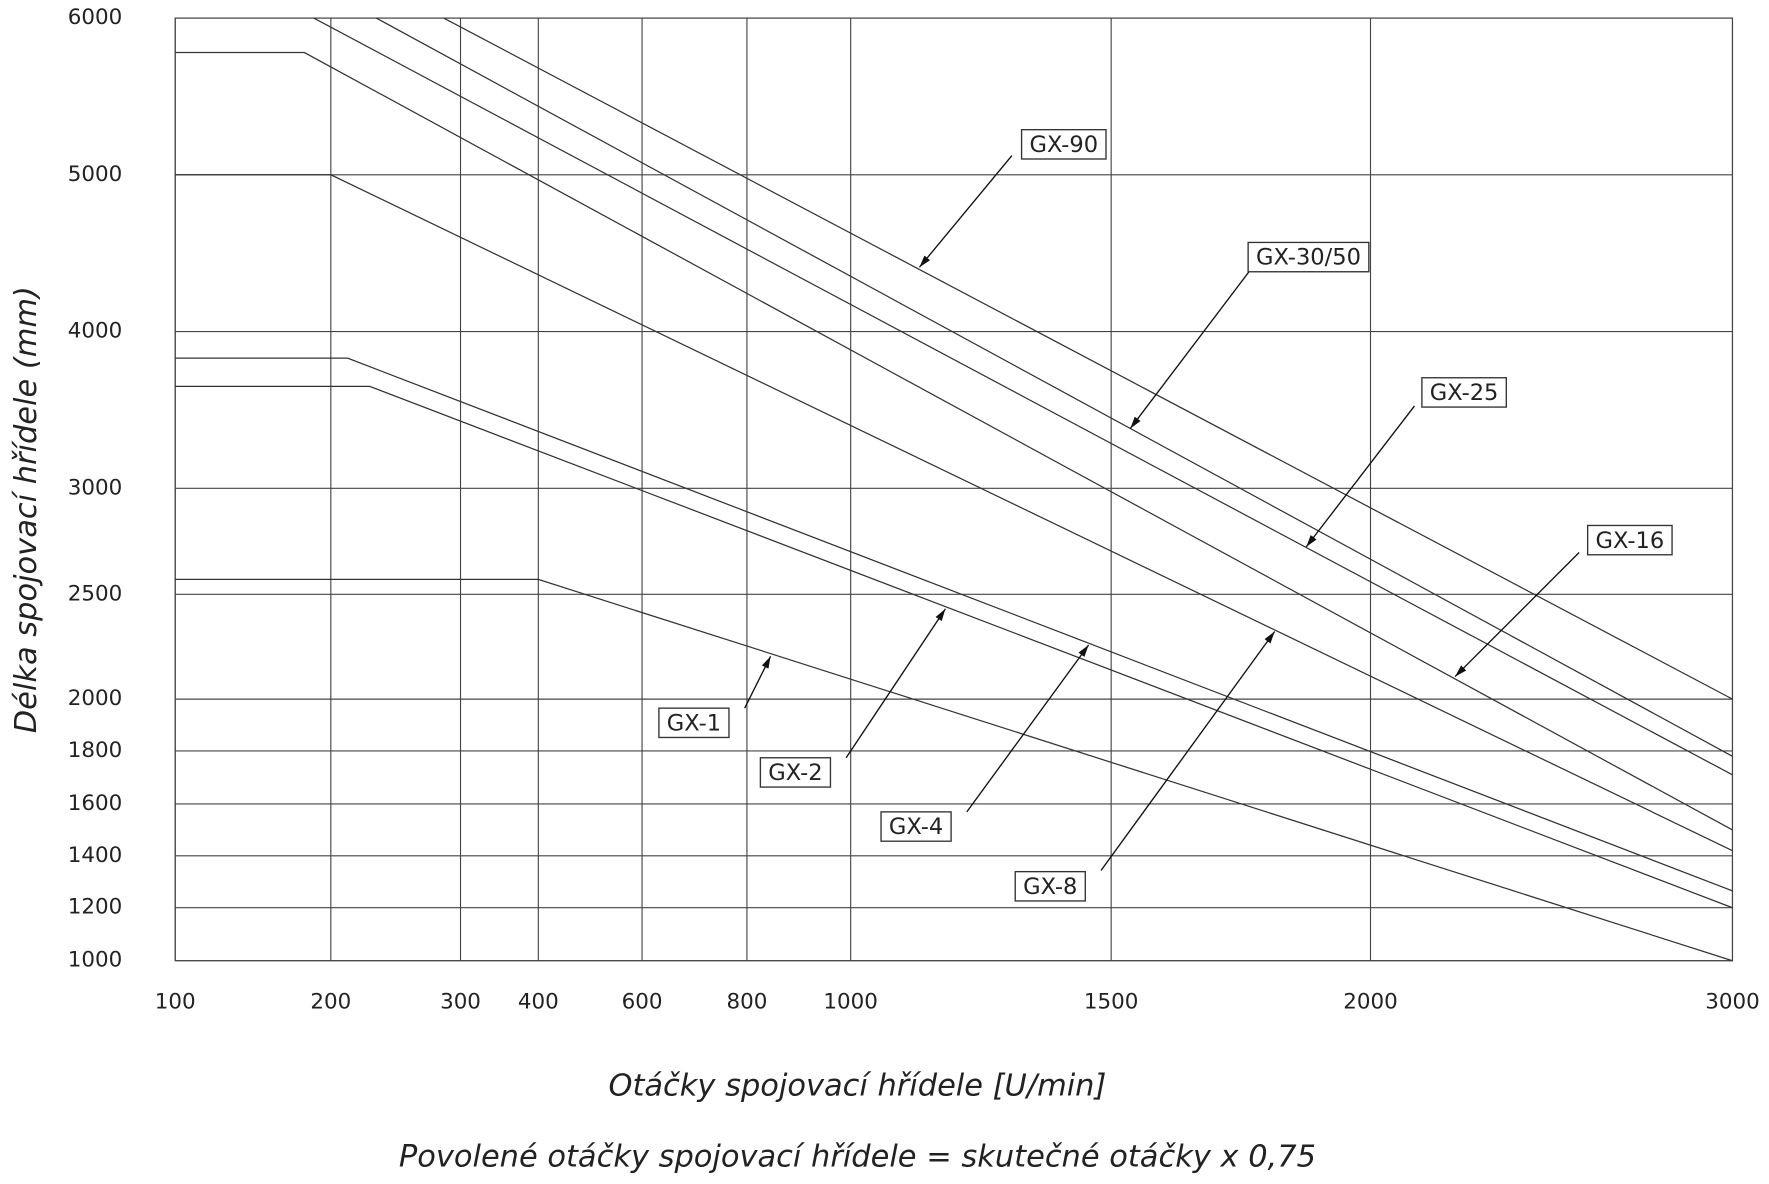 The width and height of the screenshot is (1769, 1184). Describe the element at coordinates (95, 174) in the screenshot. I see `y-tick-label: 5000` at that location.